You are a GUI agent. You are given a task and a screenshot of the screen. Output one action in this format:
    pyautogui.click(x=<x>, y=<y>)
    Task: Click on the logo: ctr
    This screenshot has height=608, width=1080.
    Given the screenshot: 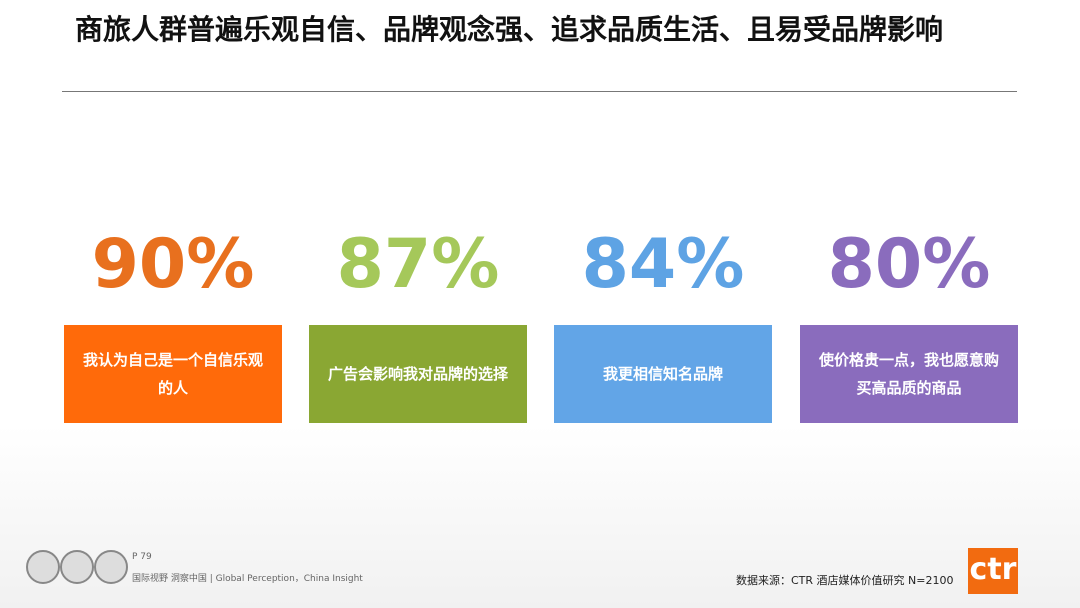 What is the action you would take?
    pyautogui.click(x=993, y=571)
    